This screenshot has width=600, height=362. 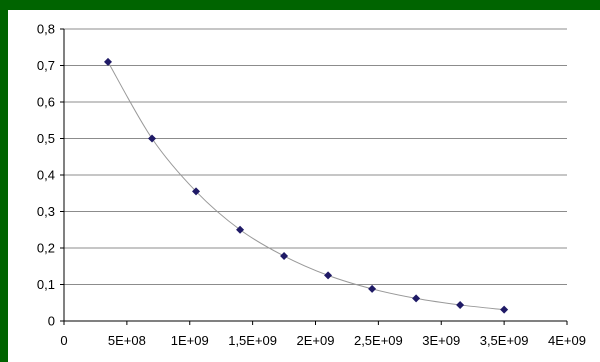 What do you see at coordinates (567, 340) in the screenshot?
I see `x-tick-label: 4E+09` at bounding box center [567, 340].